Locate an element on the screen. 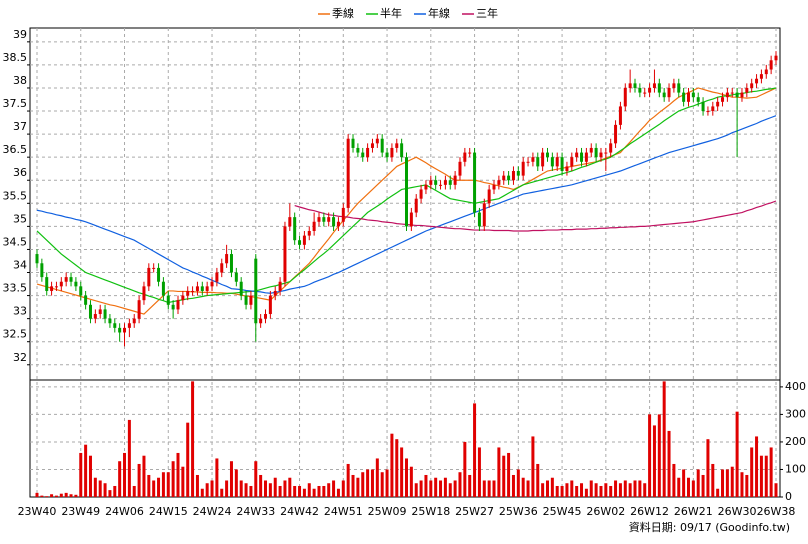  x-tick-label: 26W30 is located at coordinates (737, 511).